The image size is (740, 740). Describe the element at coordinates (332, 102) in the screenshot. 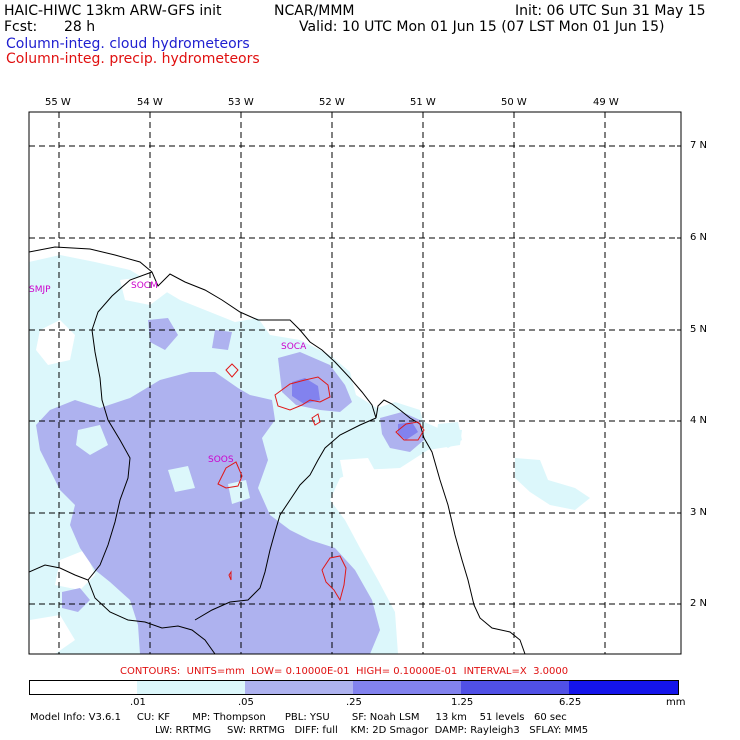

I see `lon-label: 52 W` at that location.